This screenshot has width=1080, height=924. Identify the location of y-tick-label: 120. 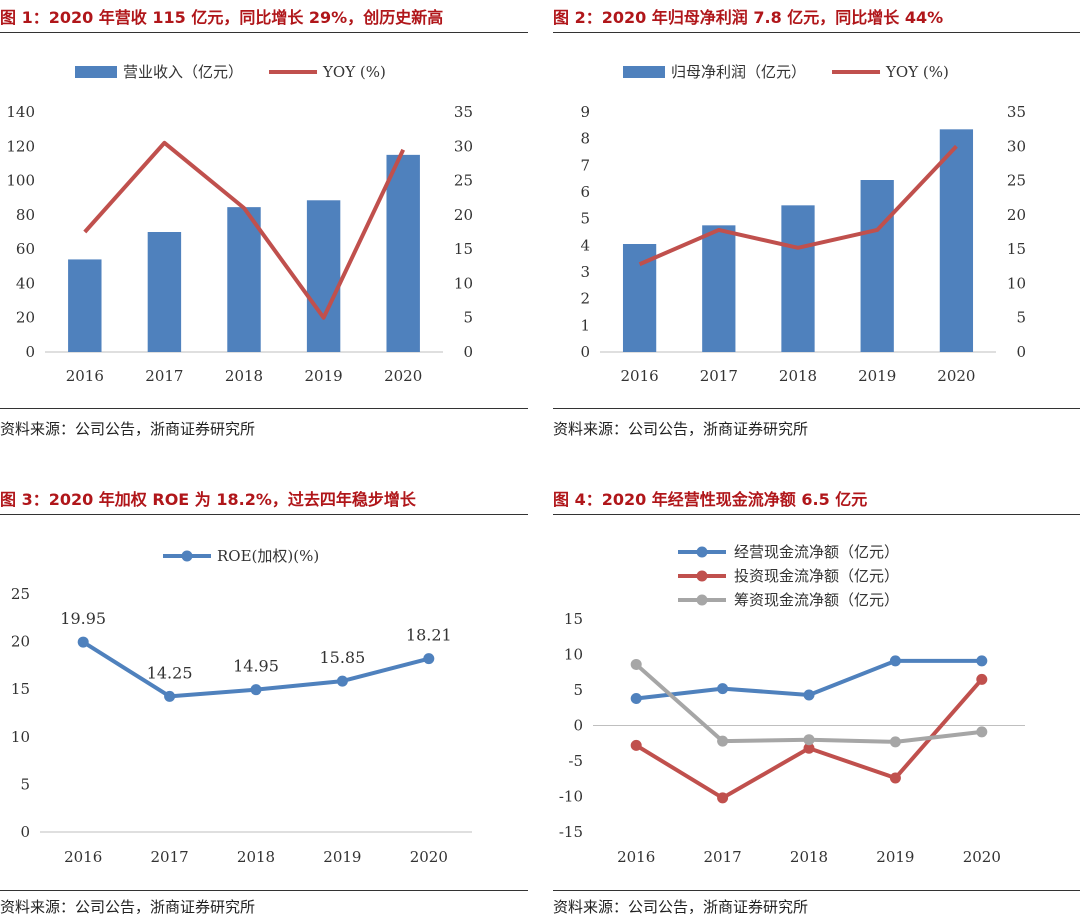
(20, 146).